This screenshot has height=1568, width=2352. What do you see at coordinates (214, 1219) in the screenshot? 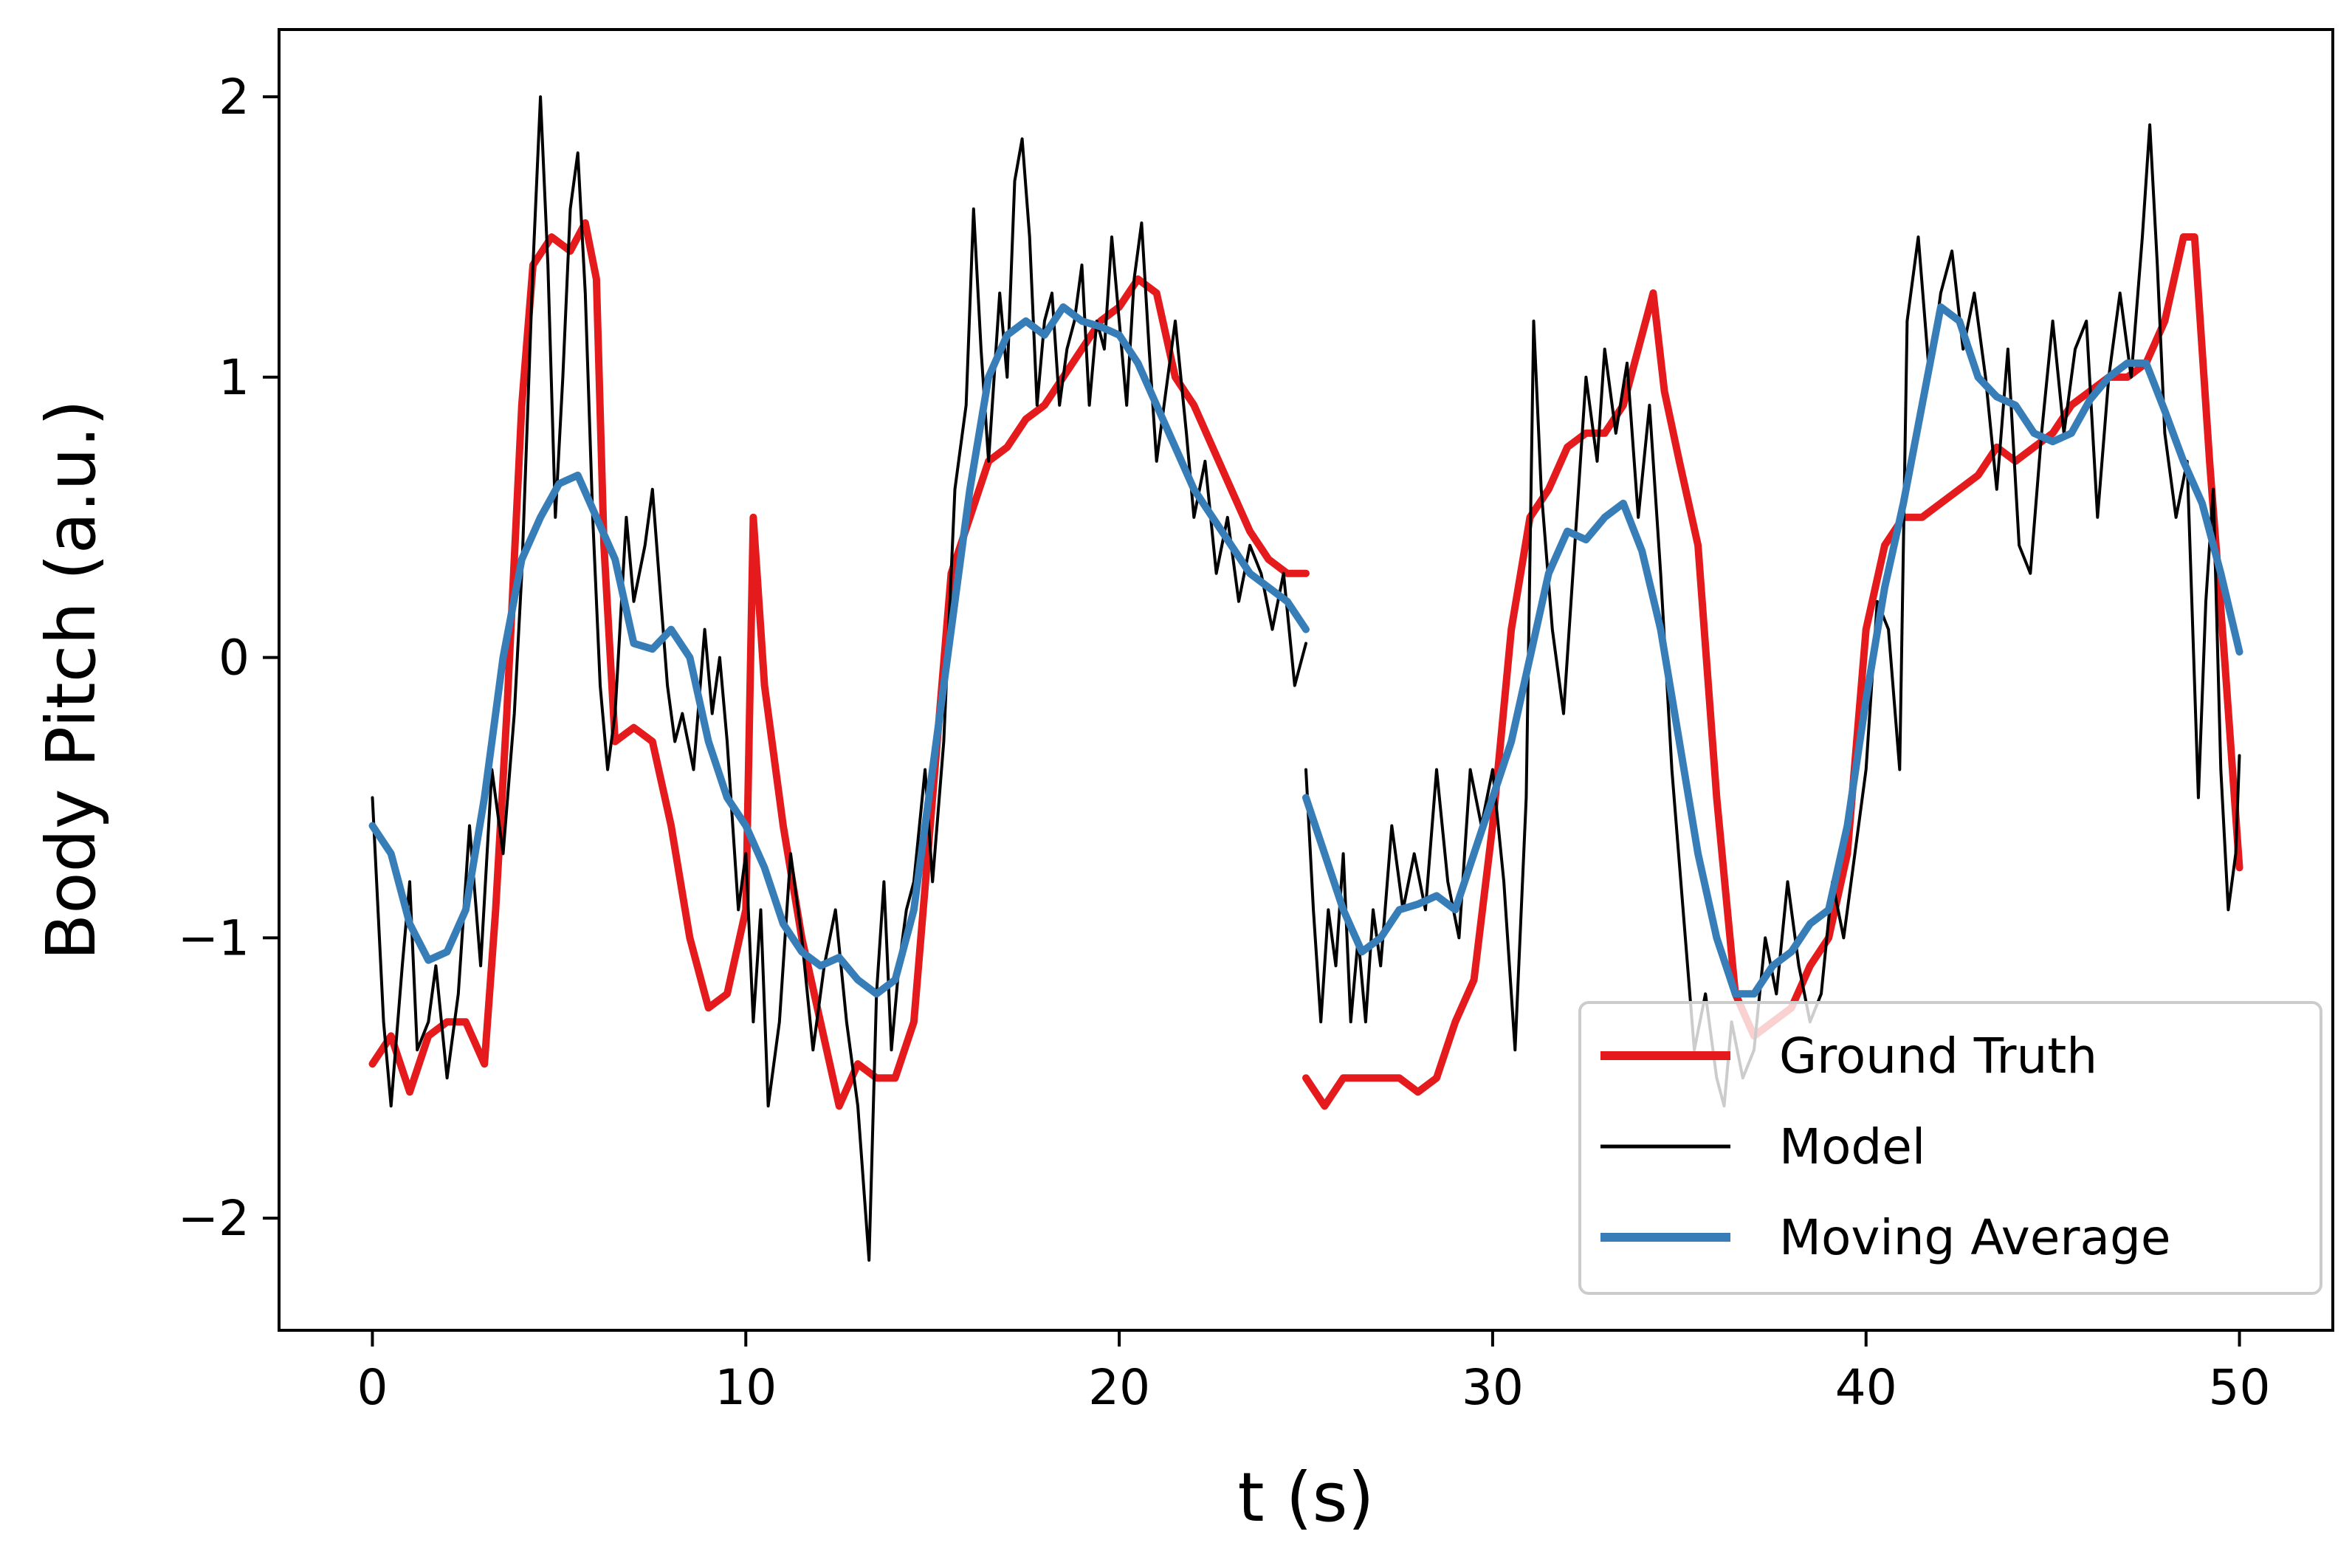
I see `y-tick-label: −2` at bounding box center [214, 1219].